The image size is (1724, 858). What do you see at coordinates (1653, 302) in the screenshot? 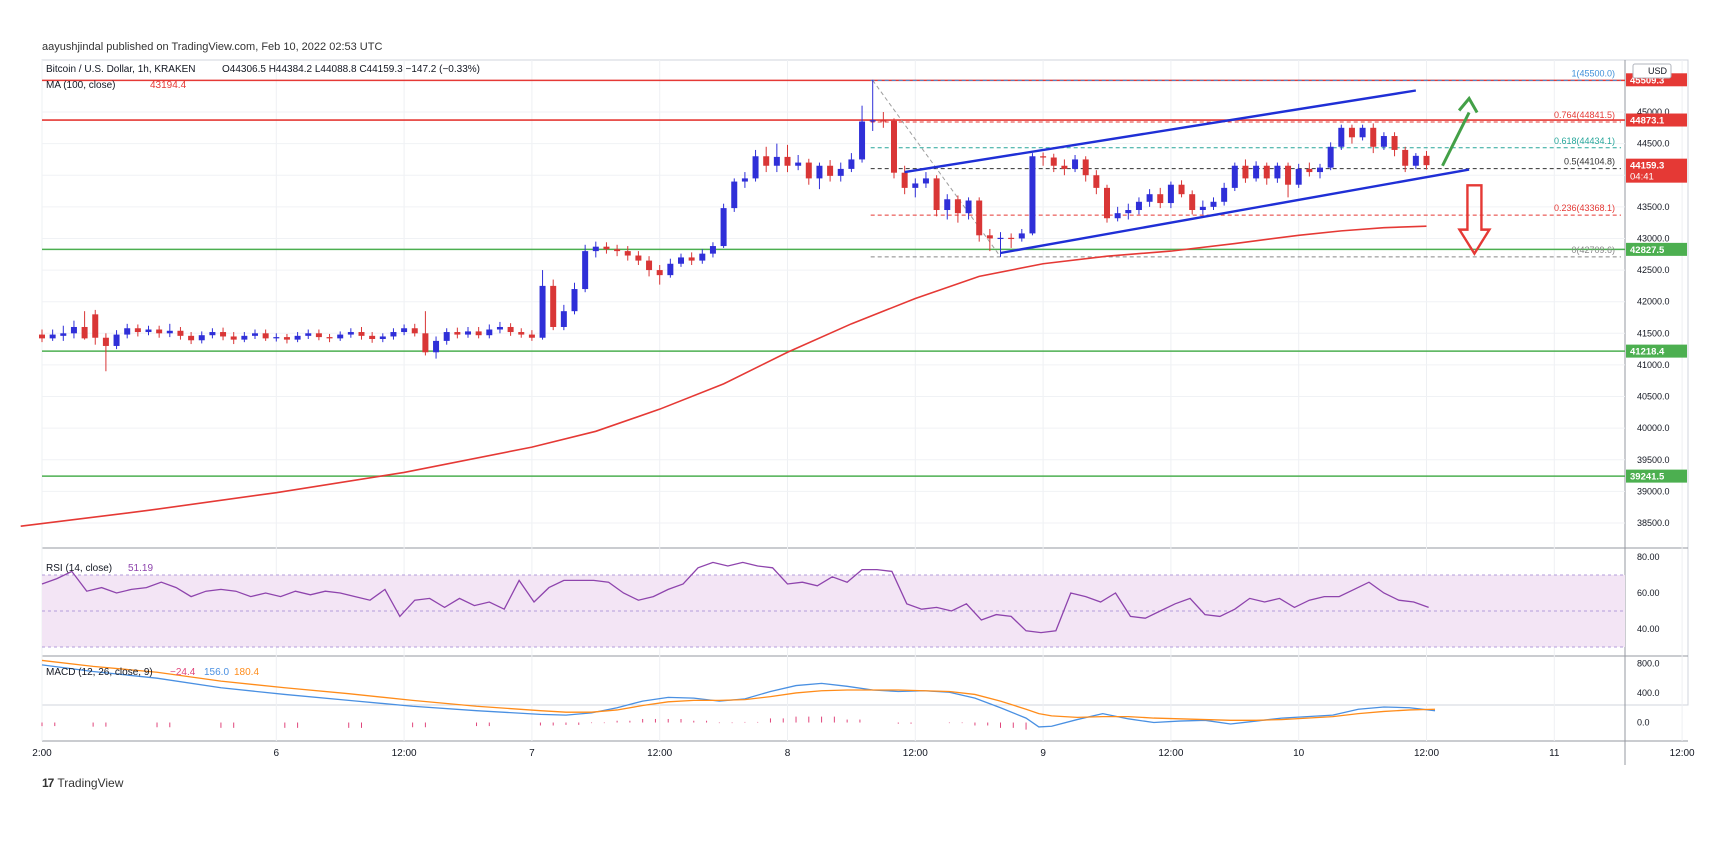
I see `y-tick-label: 42000.0` at bounding box center [1653, 302].